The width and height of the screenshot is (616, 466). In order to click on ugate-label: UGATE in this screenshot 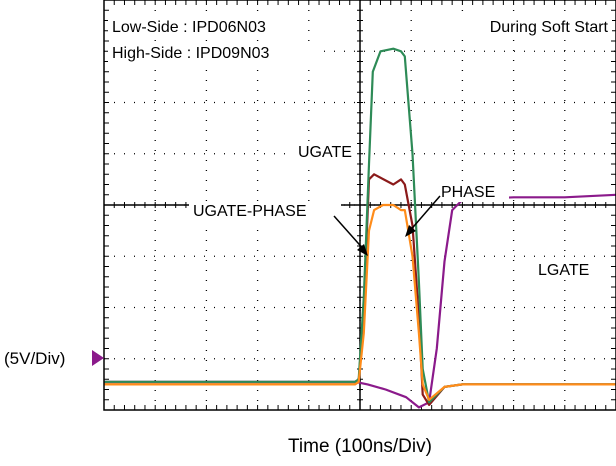, I will do `click(325, 152)`.